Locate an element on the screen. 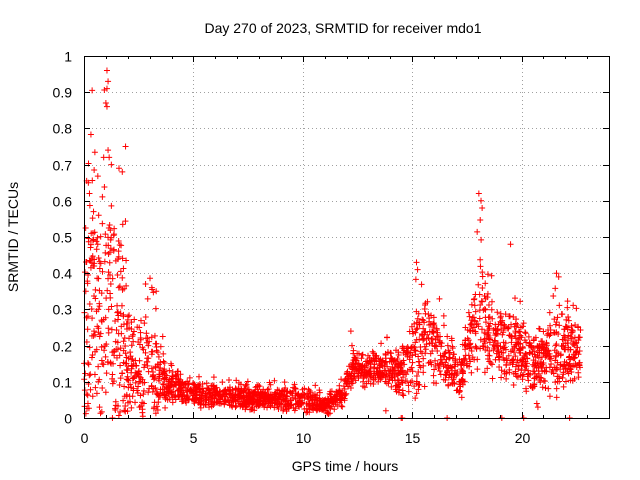 The height and width of the screenshot is (480, 640). y-tick-label: 0.1 is located at coordinates (63, 383).